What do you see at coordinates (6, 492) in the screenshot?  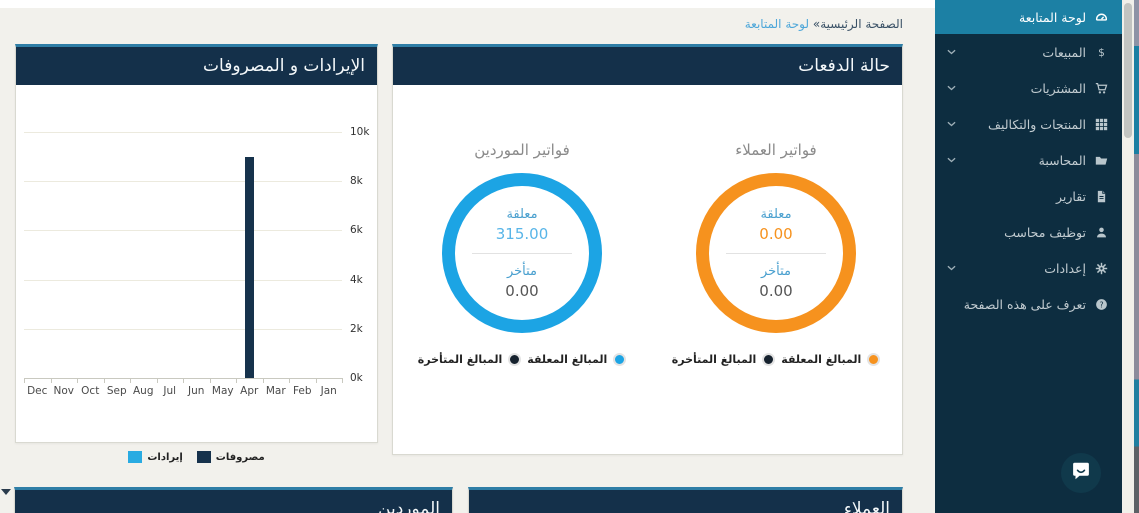 I see `scrollbar-down-arrow-icon` at bounding box center [6, 492].